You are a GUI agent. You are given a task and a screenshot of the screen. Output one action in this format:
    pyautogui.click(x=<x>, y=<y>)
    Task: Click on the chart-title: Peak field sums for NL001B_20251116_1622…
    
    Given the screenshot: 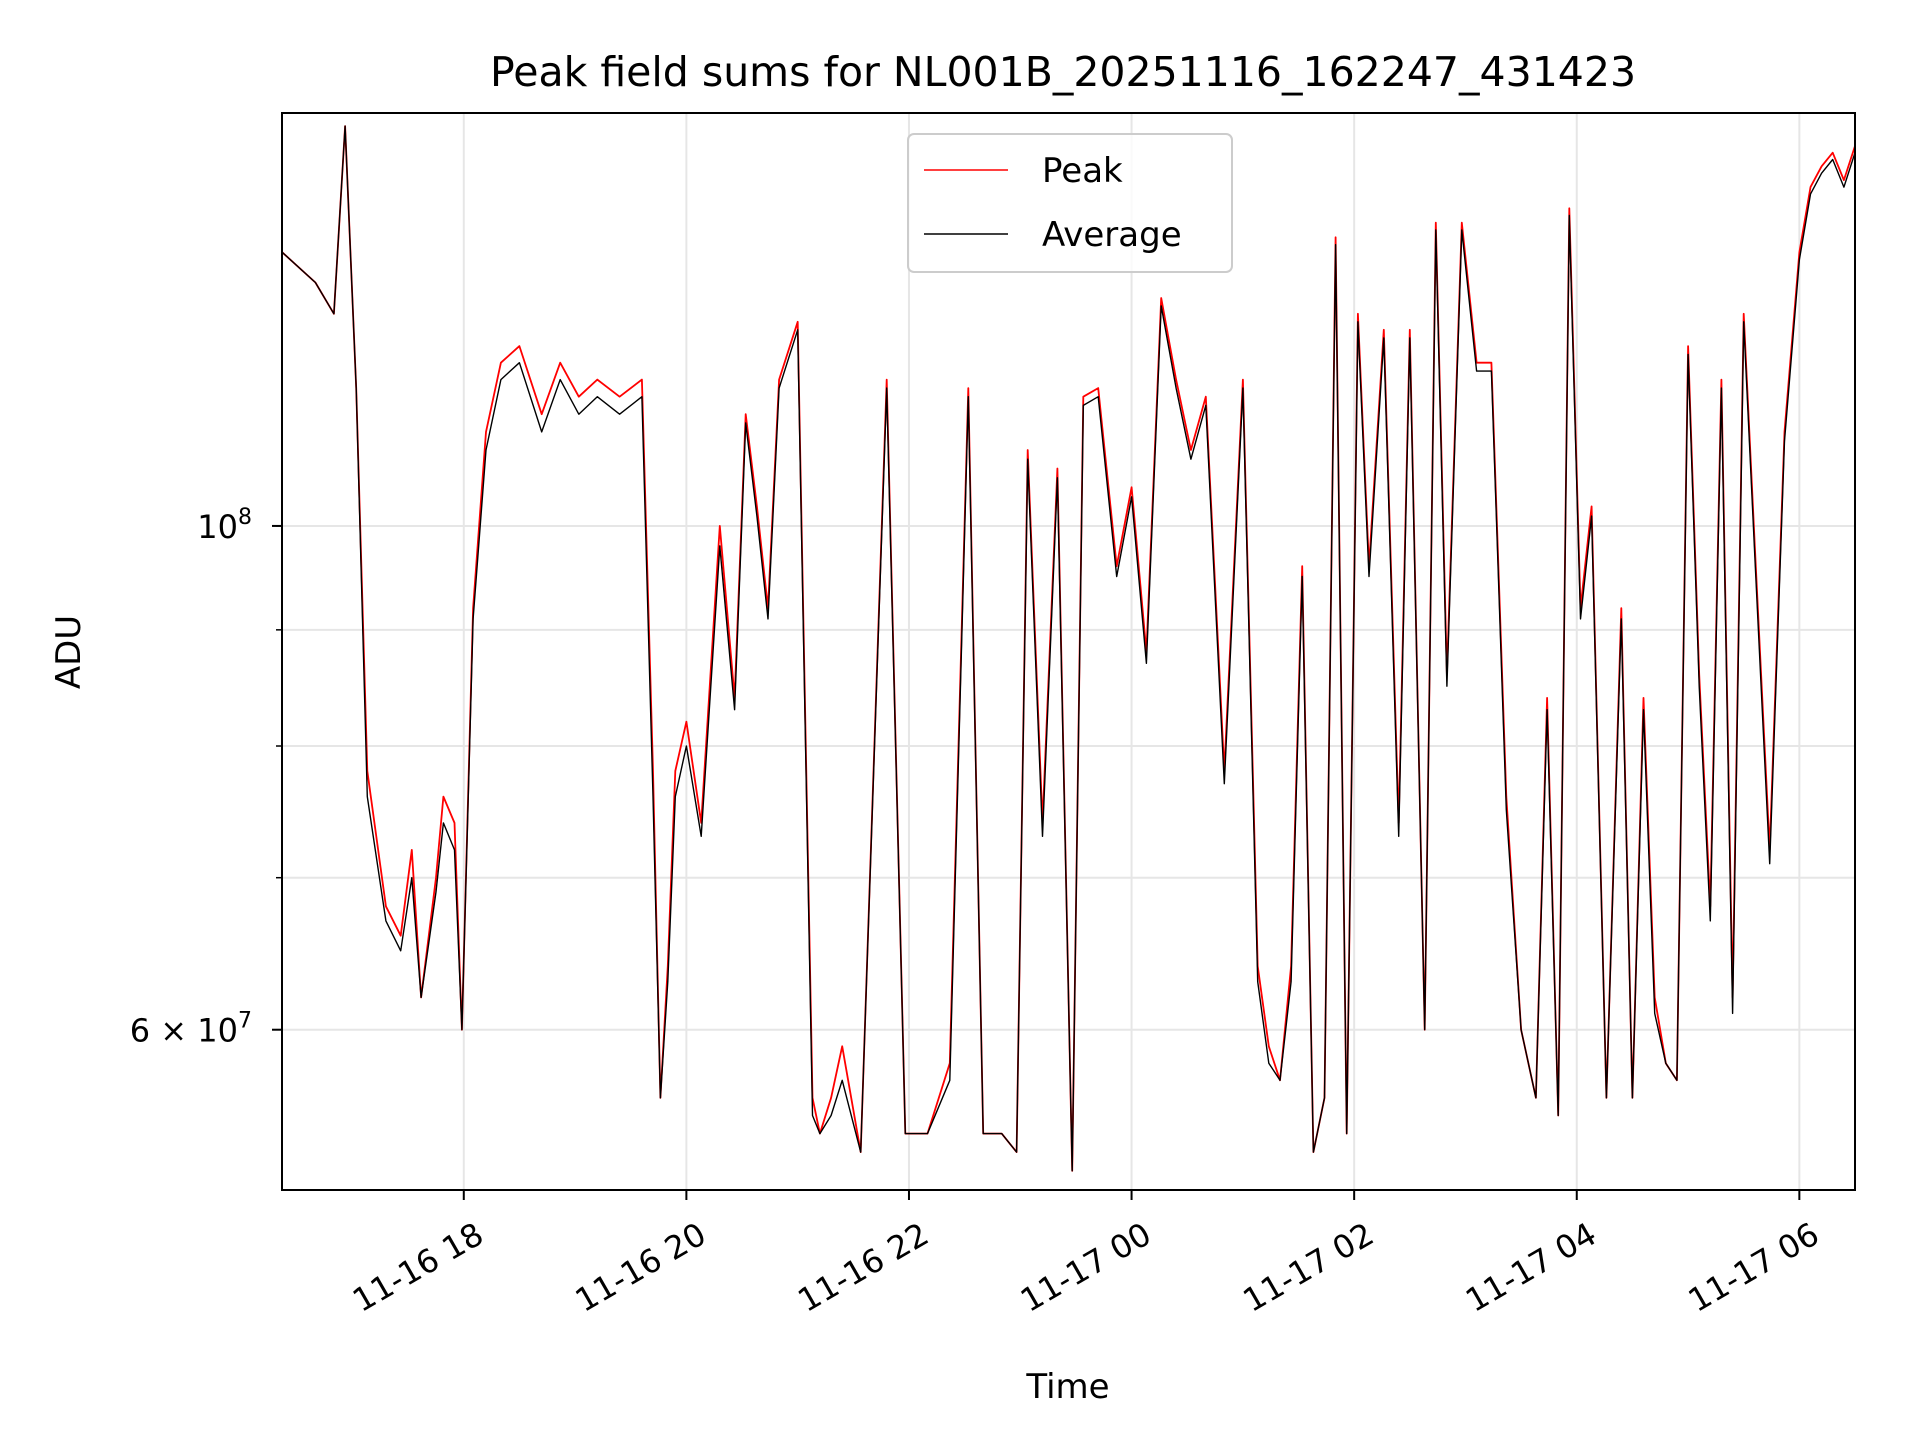 What is the action you would take?
    pyautogui.click(x=1063, y=72)
    